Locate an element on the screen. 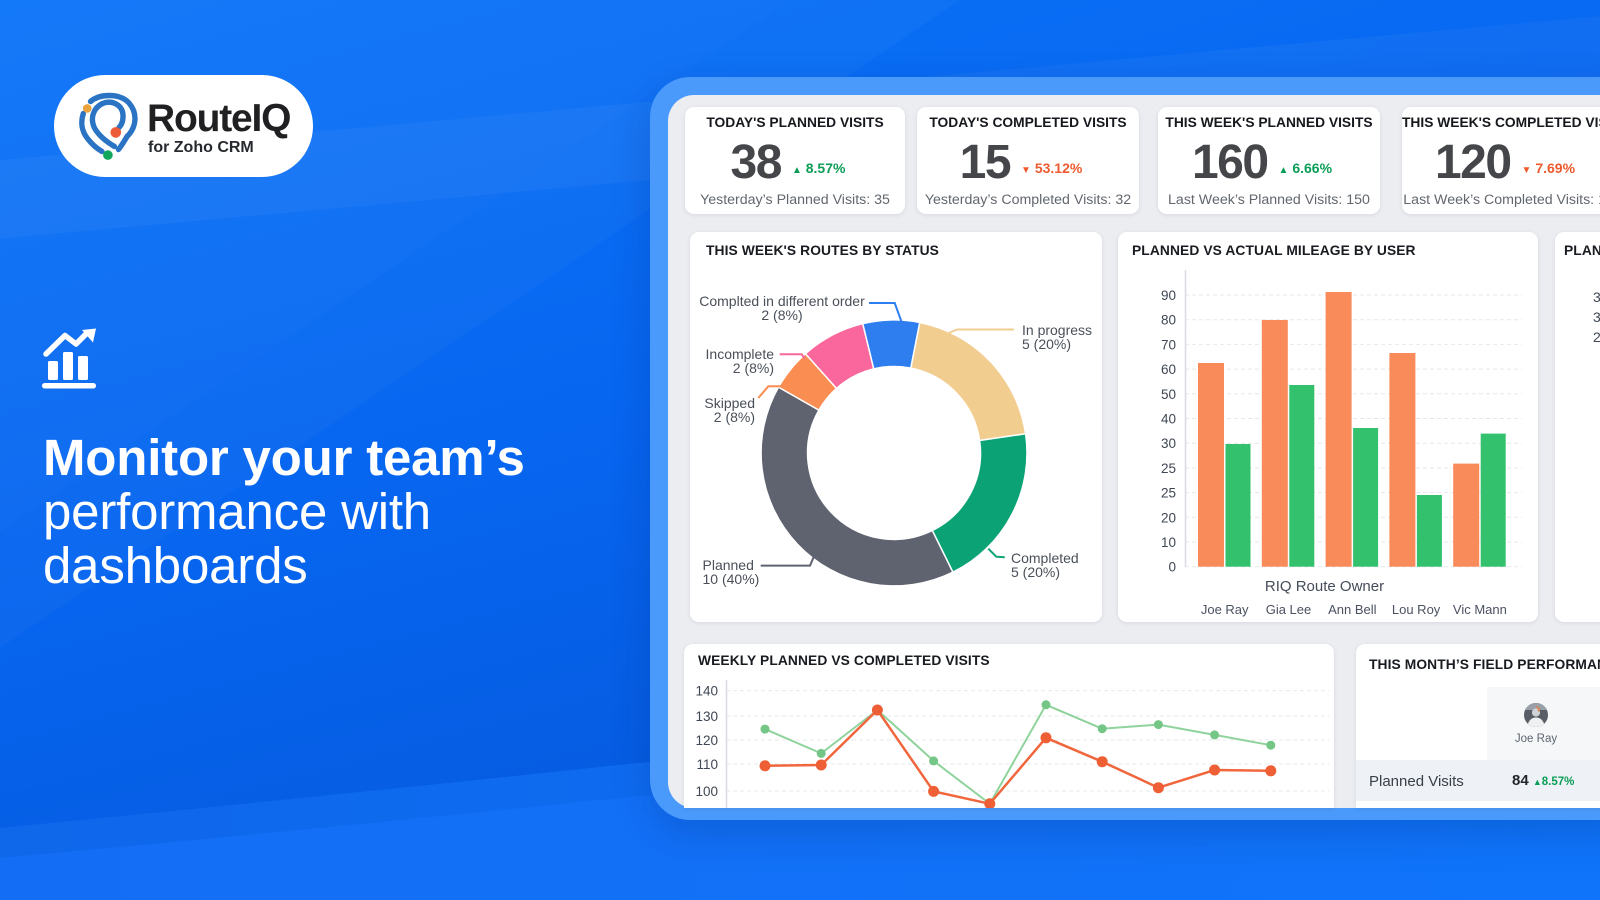 This screenshot has height=900, width=1600. svg-text: 80 is located at coordinates (1168, 320).